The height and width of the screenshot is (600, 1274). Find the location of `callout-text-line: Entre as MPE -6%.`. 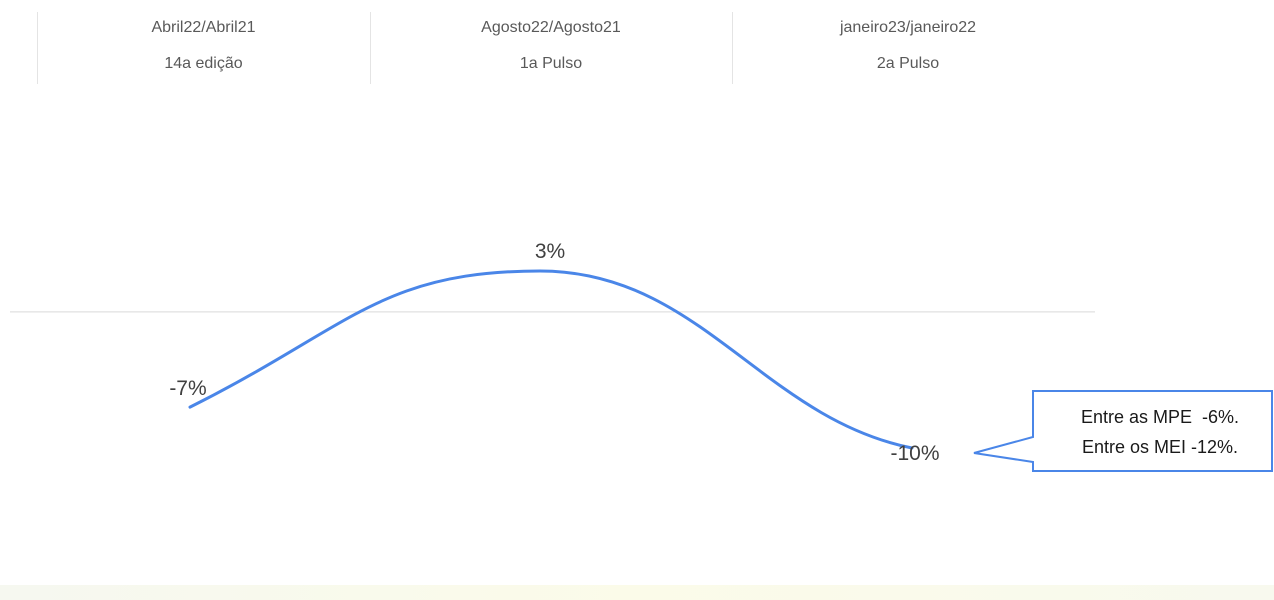

callout-text-line: Entre as MPE -6%. is located at coordinates (1160, 417).